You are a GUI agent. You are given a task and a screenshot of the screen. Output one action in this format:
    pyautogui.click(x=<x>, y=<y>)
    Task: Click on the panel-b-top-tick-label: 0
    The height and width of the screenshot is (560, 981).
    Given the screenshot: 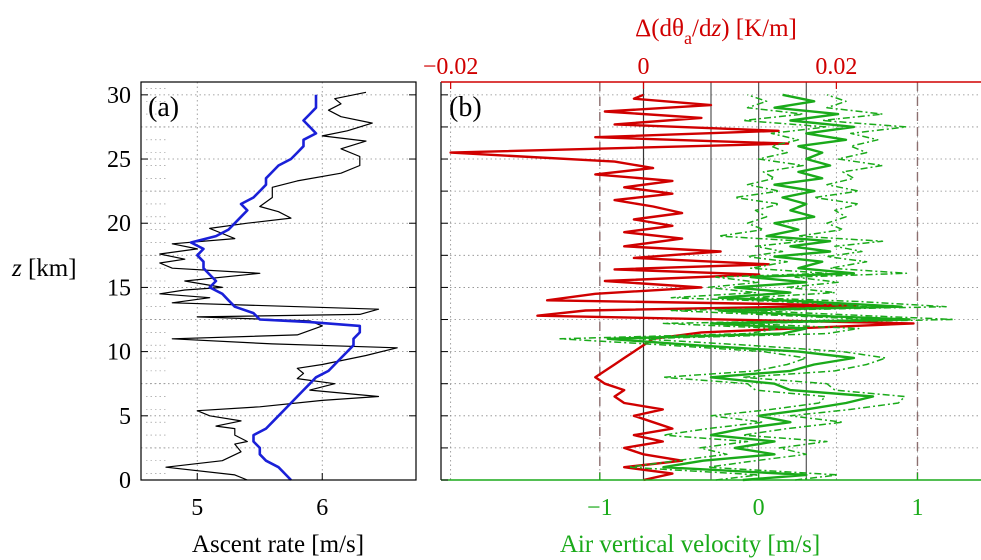 What is the action you would take?
    pyautogui.click(x=644, y=67)
    